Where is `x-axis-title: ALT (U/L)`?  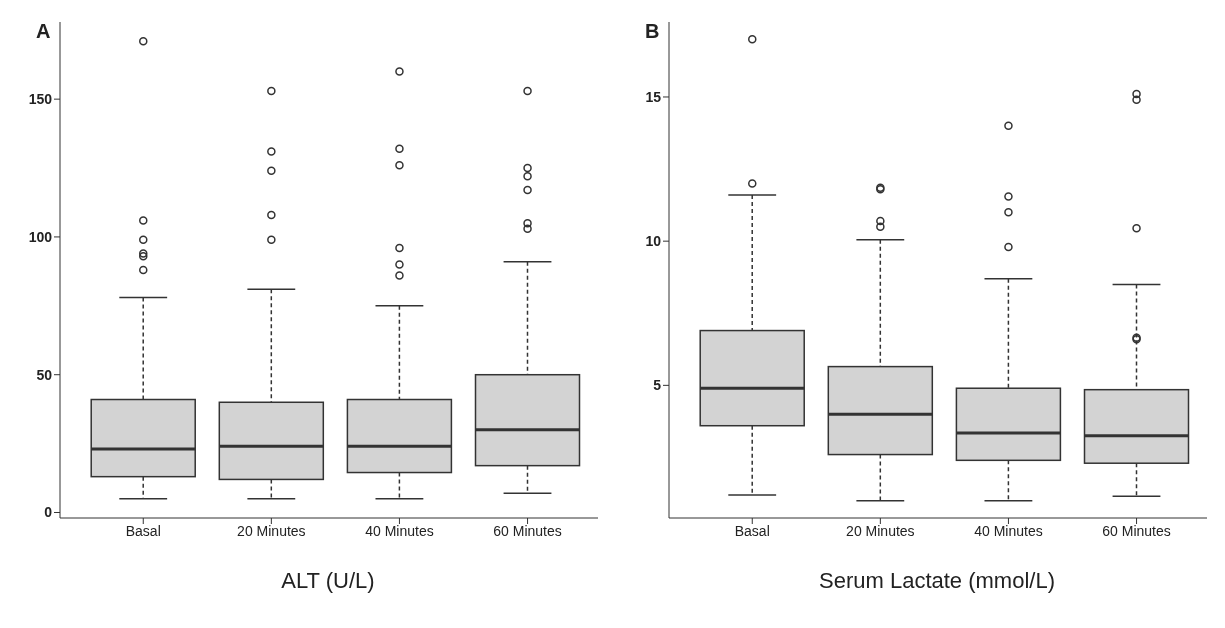
x-axis-title: ALT (U/L) is located at coordinates (328, 581).